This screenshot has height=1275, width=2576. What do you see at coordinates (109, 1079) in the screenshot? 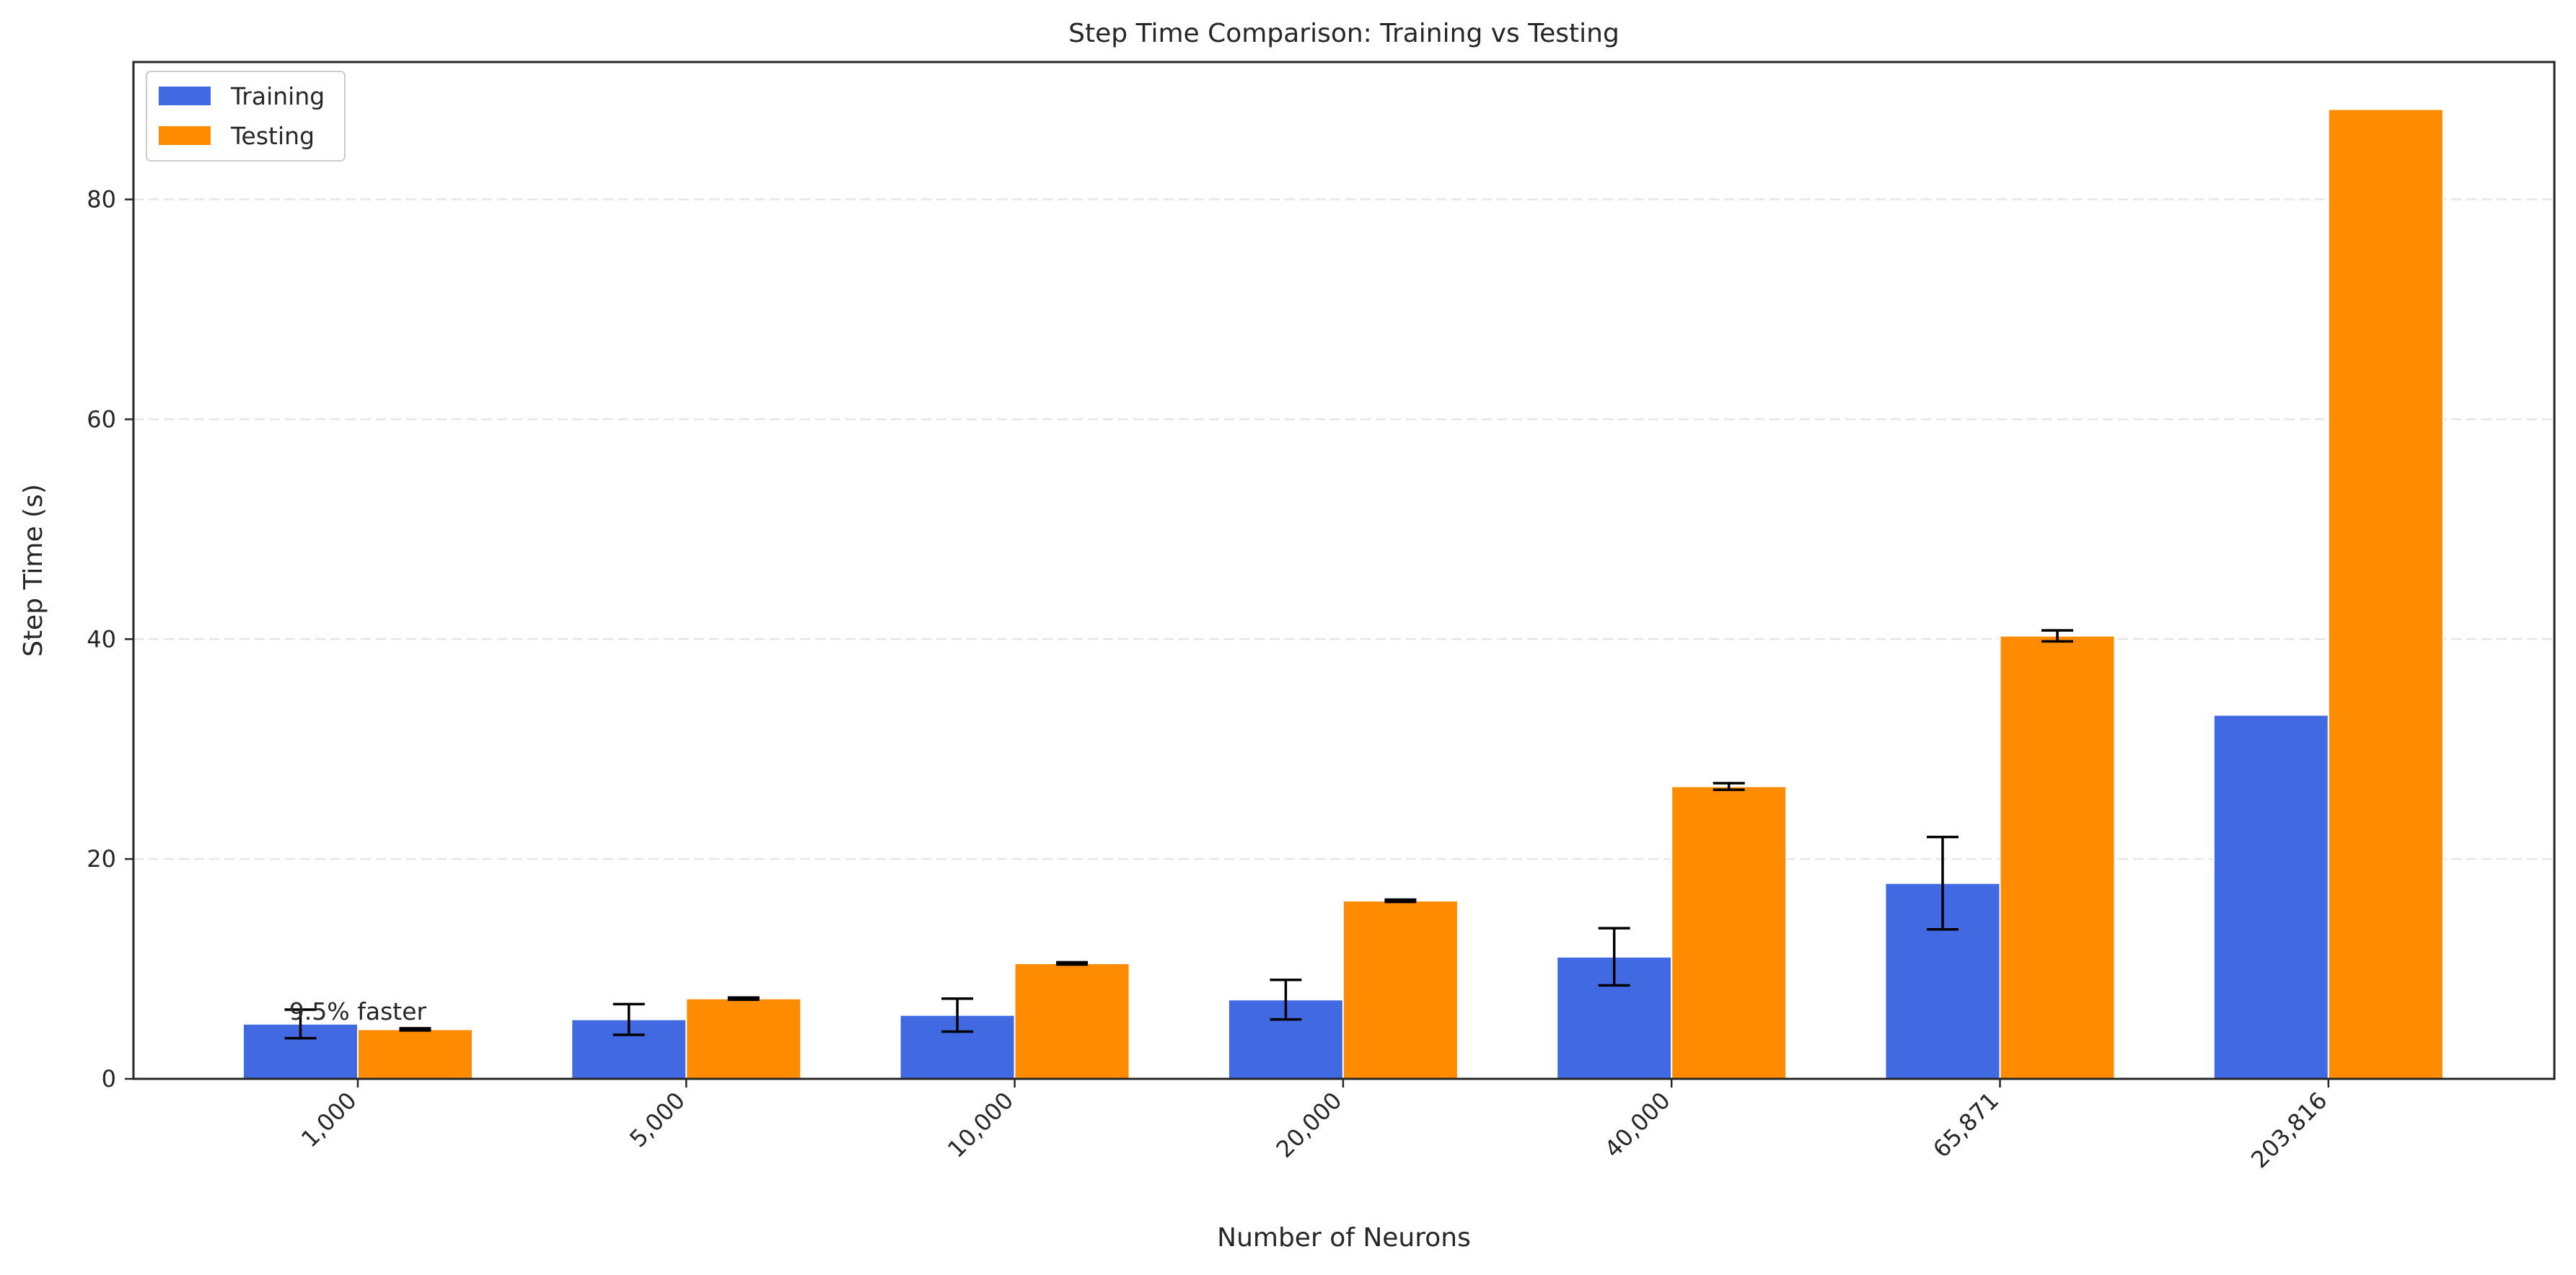
I see `y-tick-label: 0` at bounding box center [109, 1079].